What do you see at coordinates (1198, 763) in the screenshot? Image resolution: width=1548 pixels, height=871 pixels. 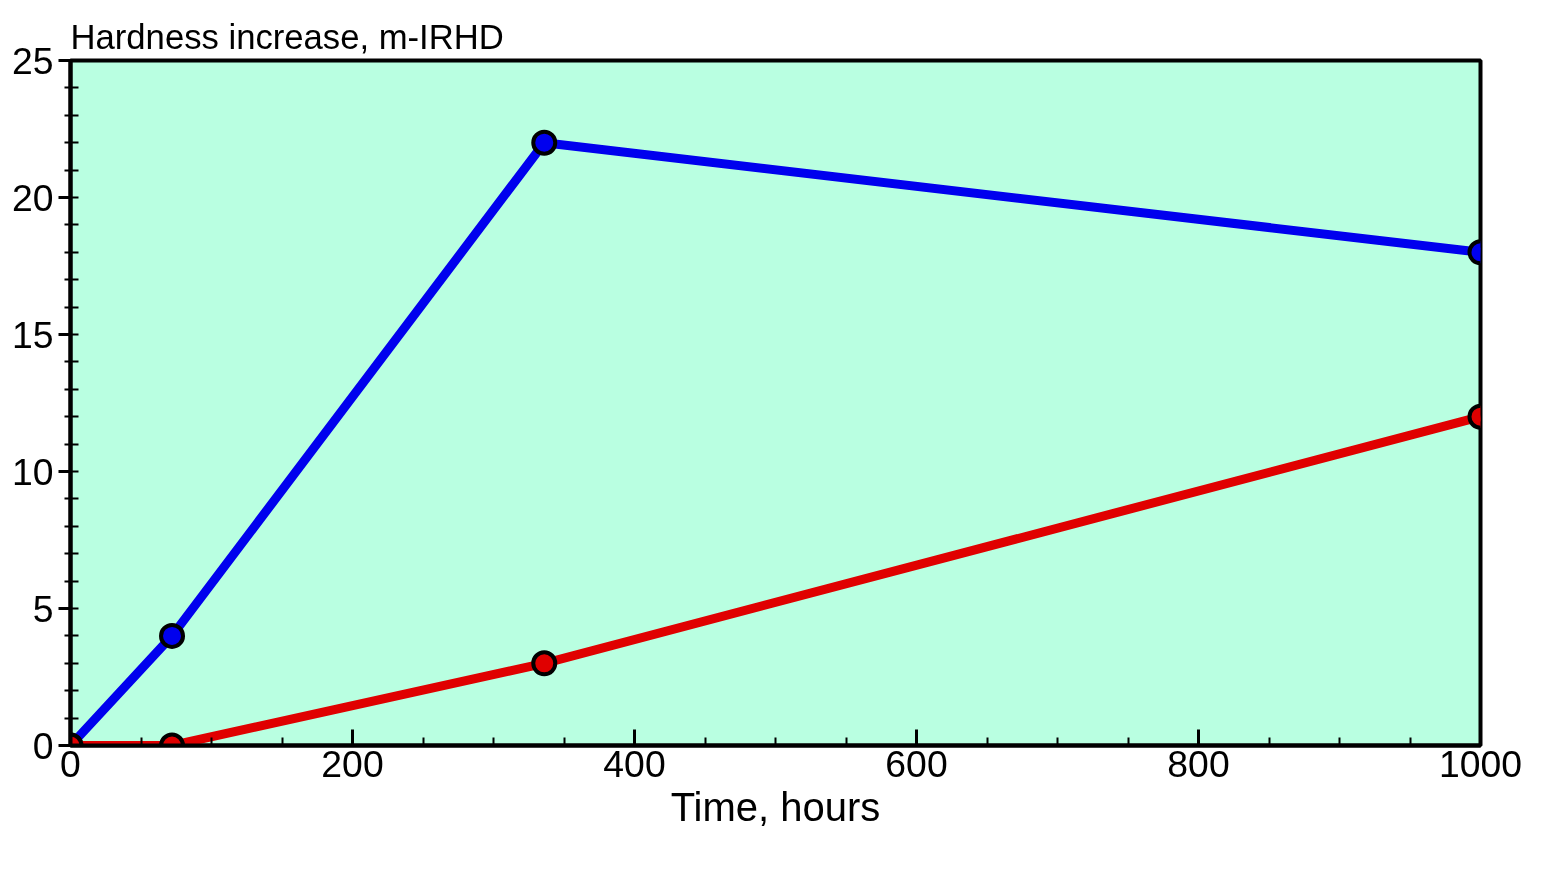 I see `x-tick-label: 800` at bounding box center [1198, 763].